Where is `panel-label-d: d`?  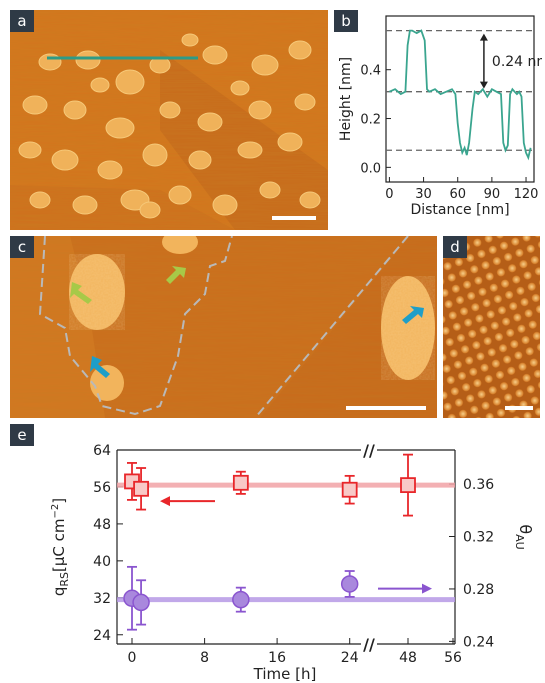 panel-label-d: d is located at coordinates (455, 247).